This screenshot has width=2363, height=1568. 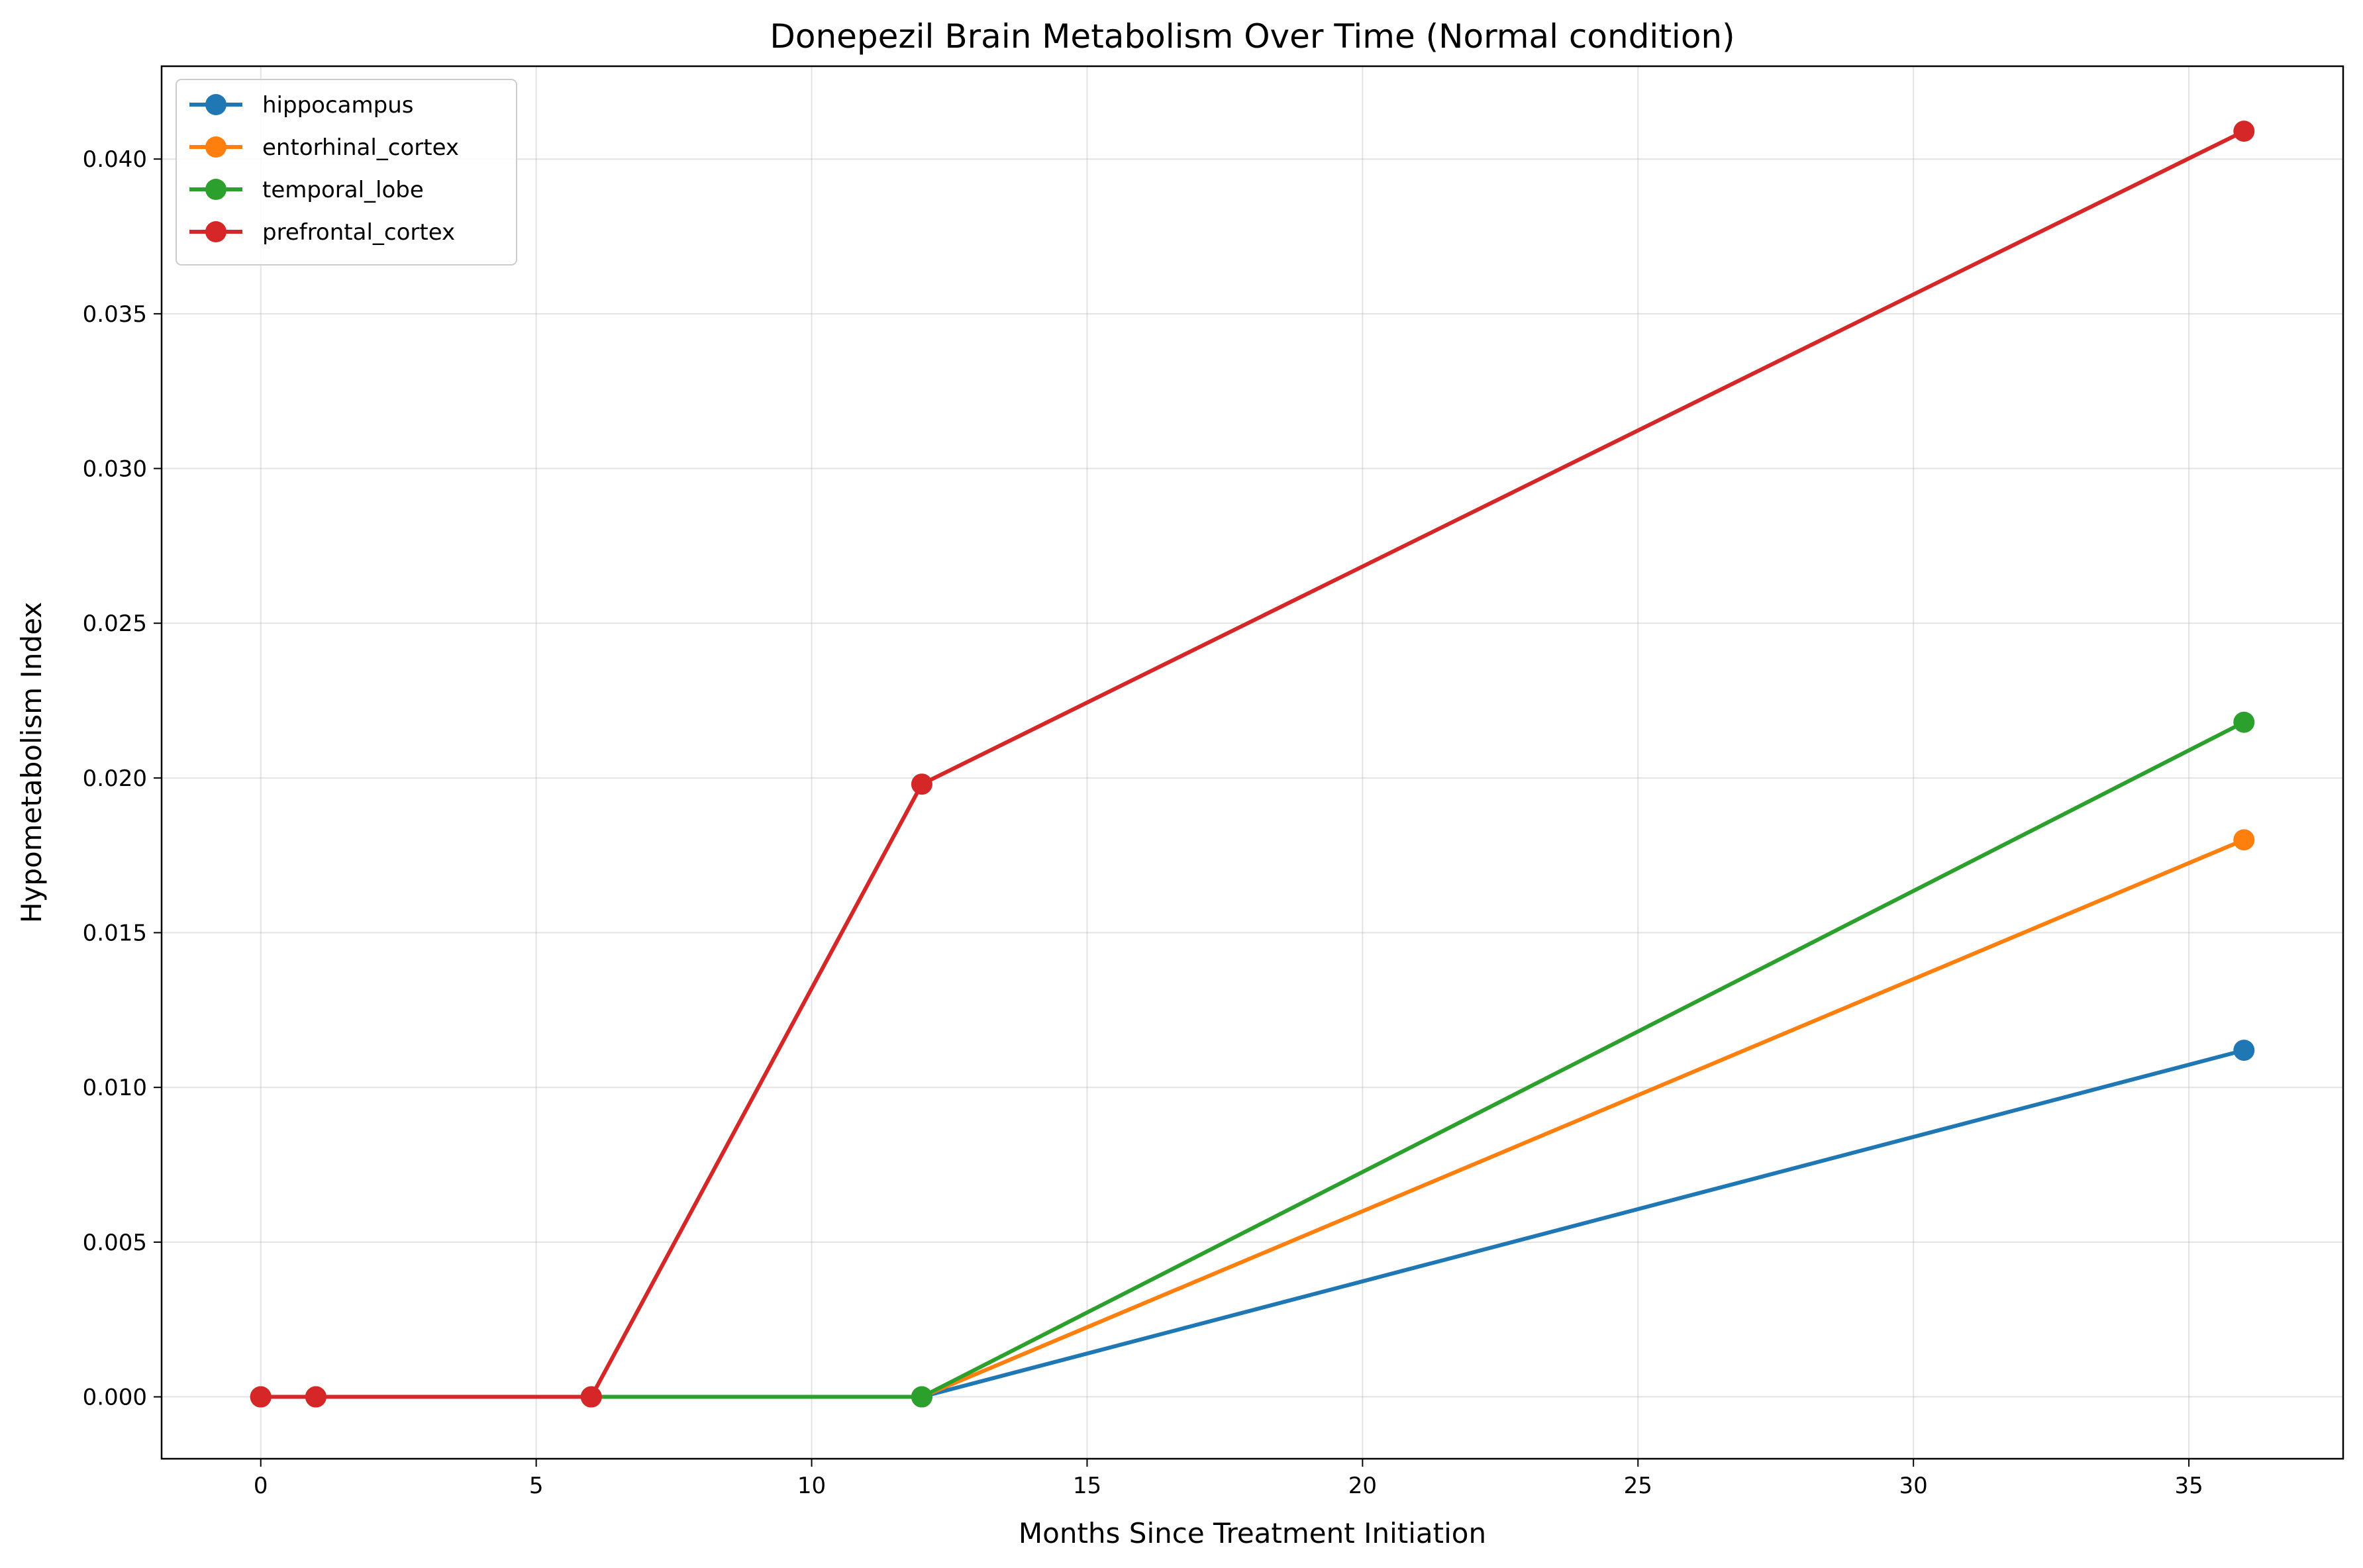 I want to click on x-tick-label: 0, so click(x=261, y=1486).